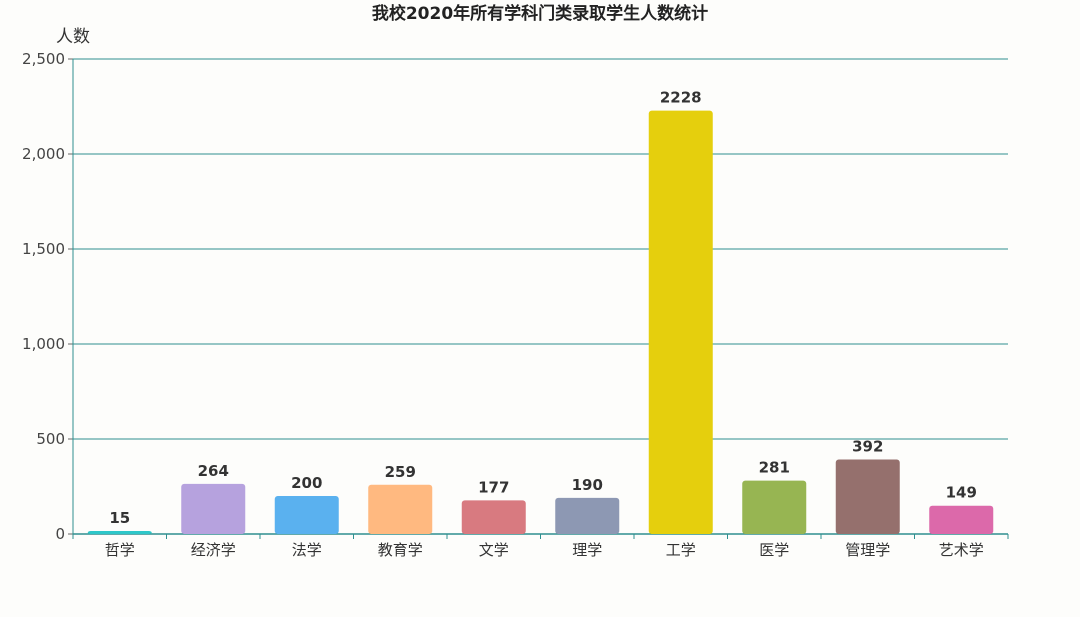 Image resolution: width=1080 pixels, height=617 pixels. Describe the element at coordinates (400, 472) in the screenshot. I see `data-label: 259` at that location.